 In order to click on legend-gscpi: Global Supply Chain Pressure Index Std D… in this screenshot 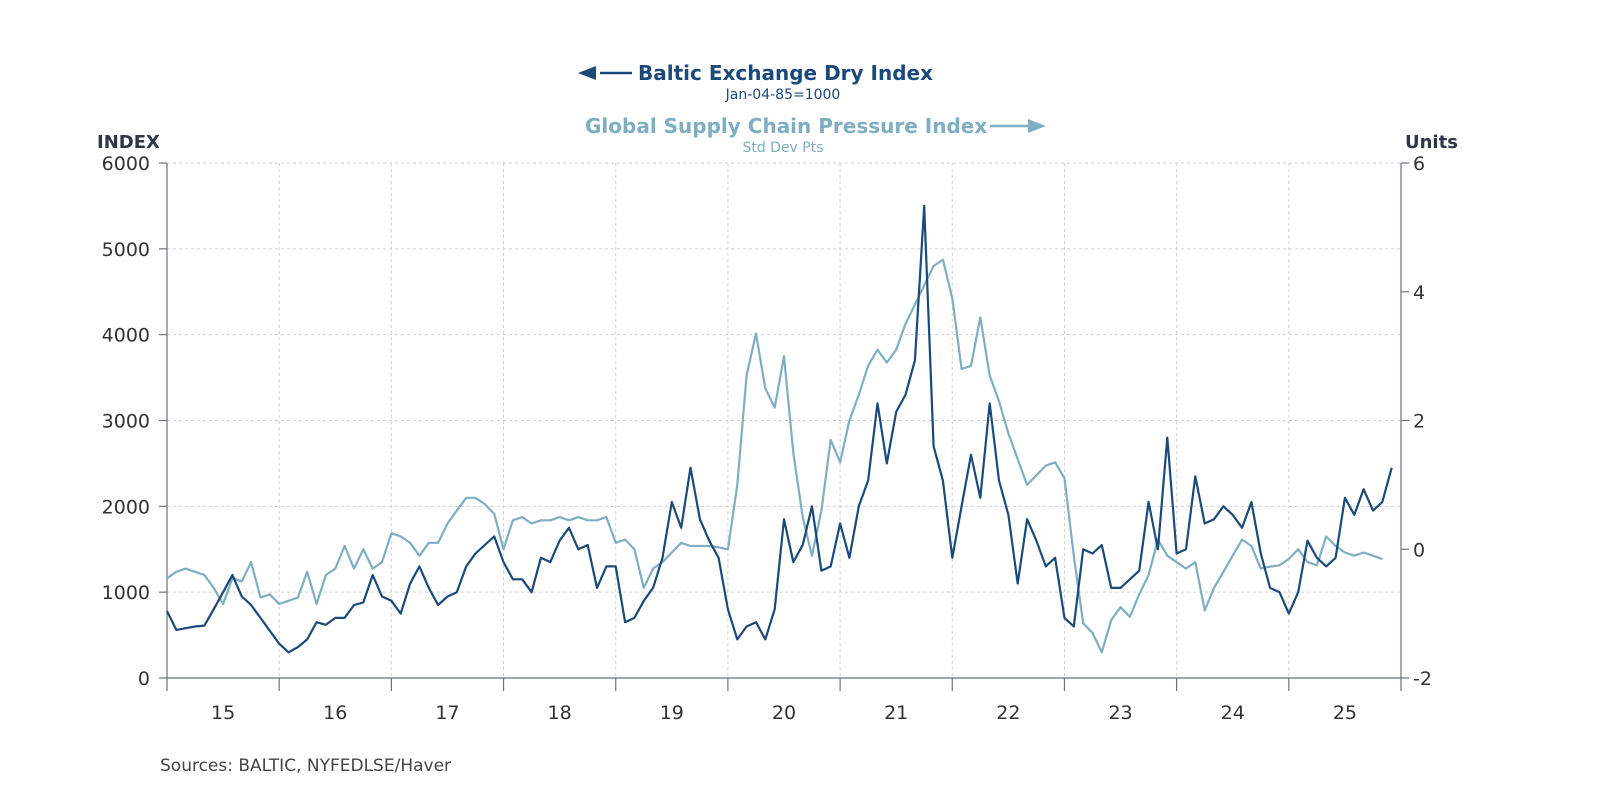, I will do `click(815, 135)`.